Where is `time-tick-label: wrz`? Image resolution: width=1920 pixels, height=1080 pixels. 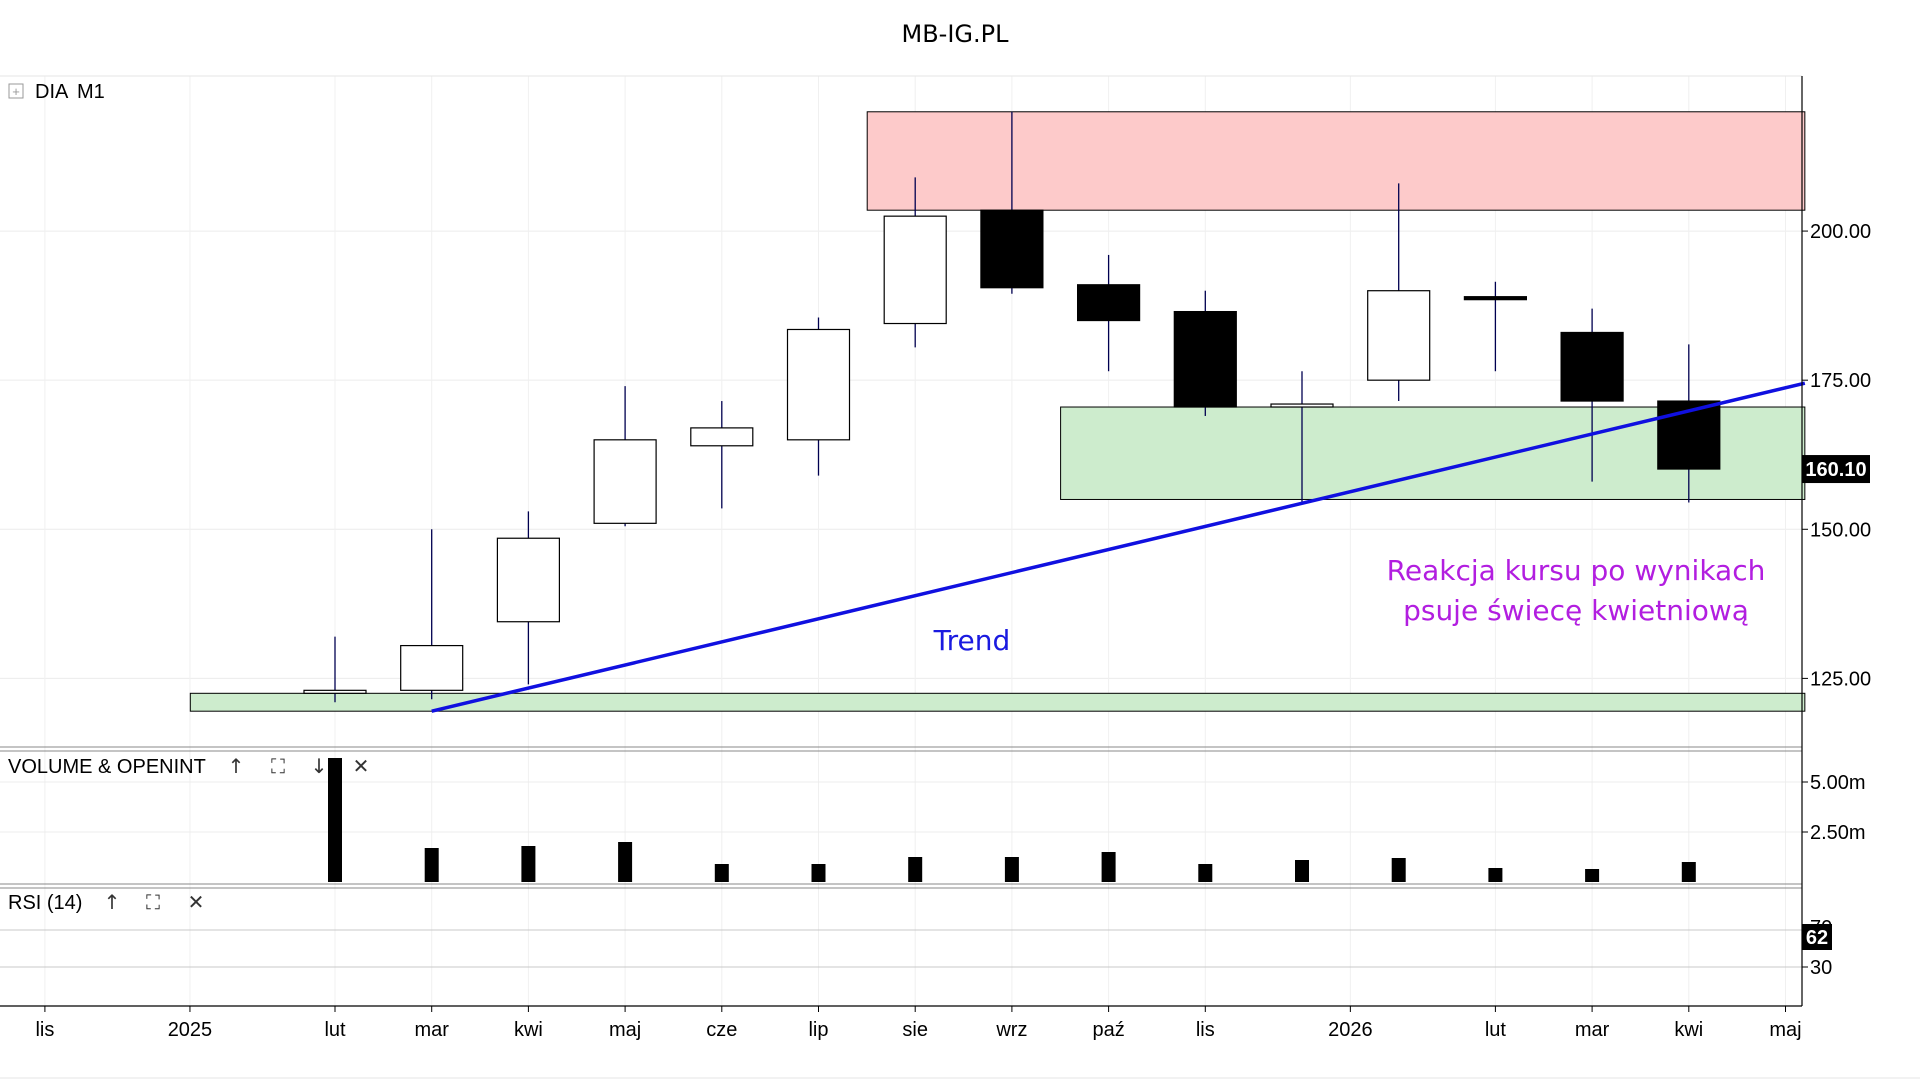 time-tick-label: wrz is located at coordinates (1011, 1030).